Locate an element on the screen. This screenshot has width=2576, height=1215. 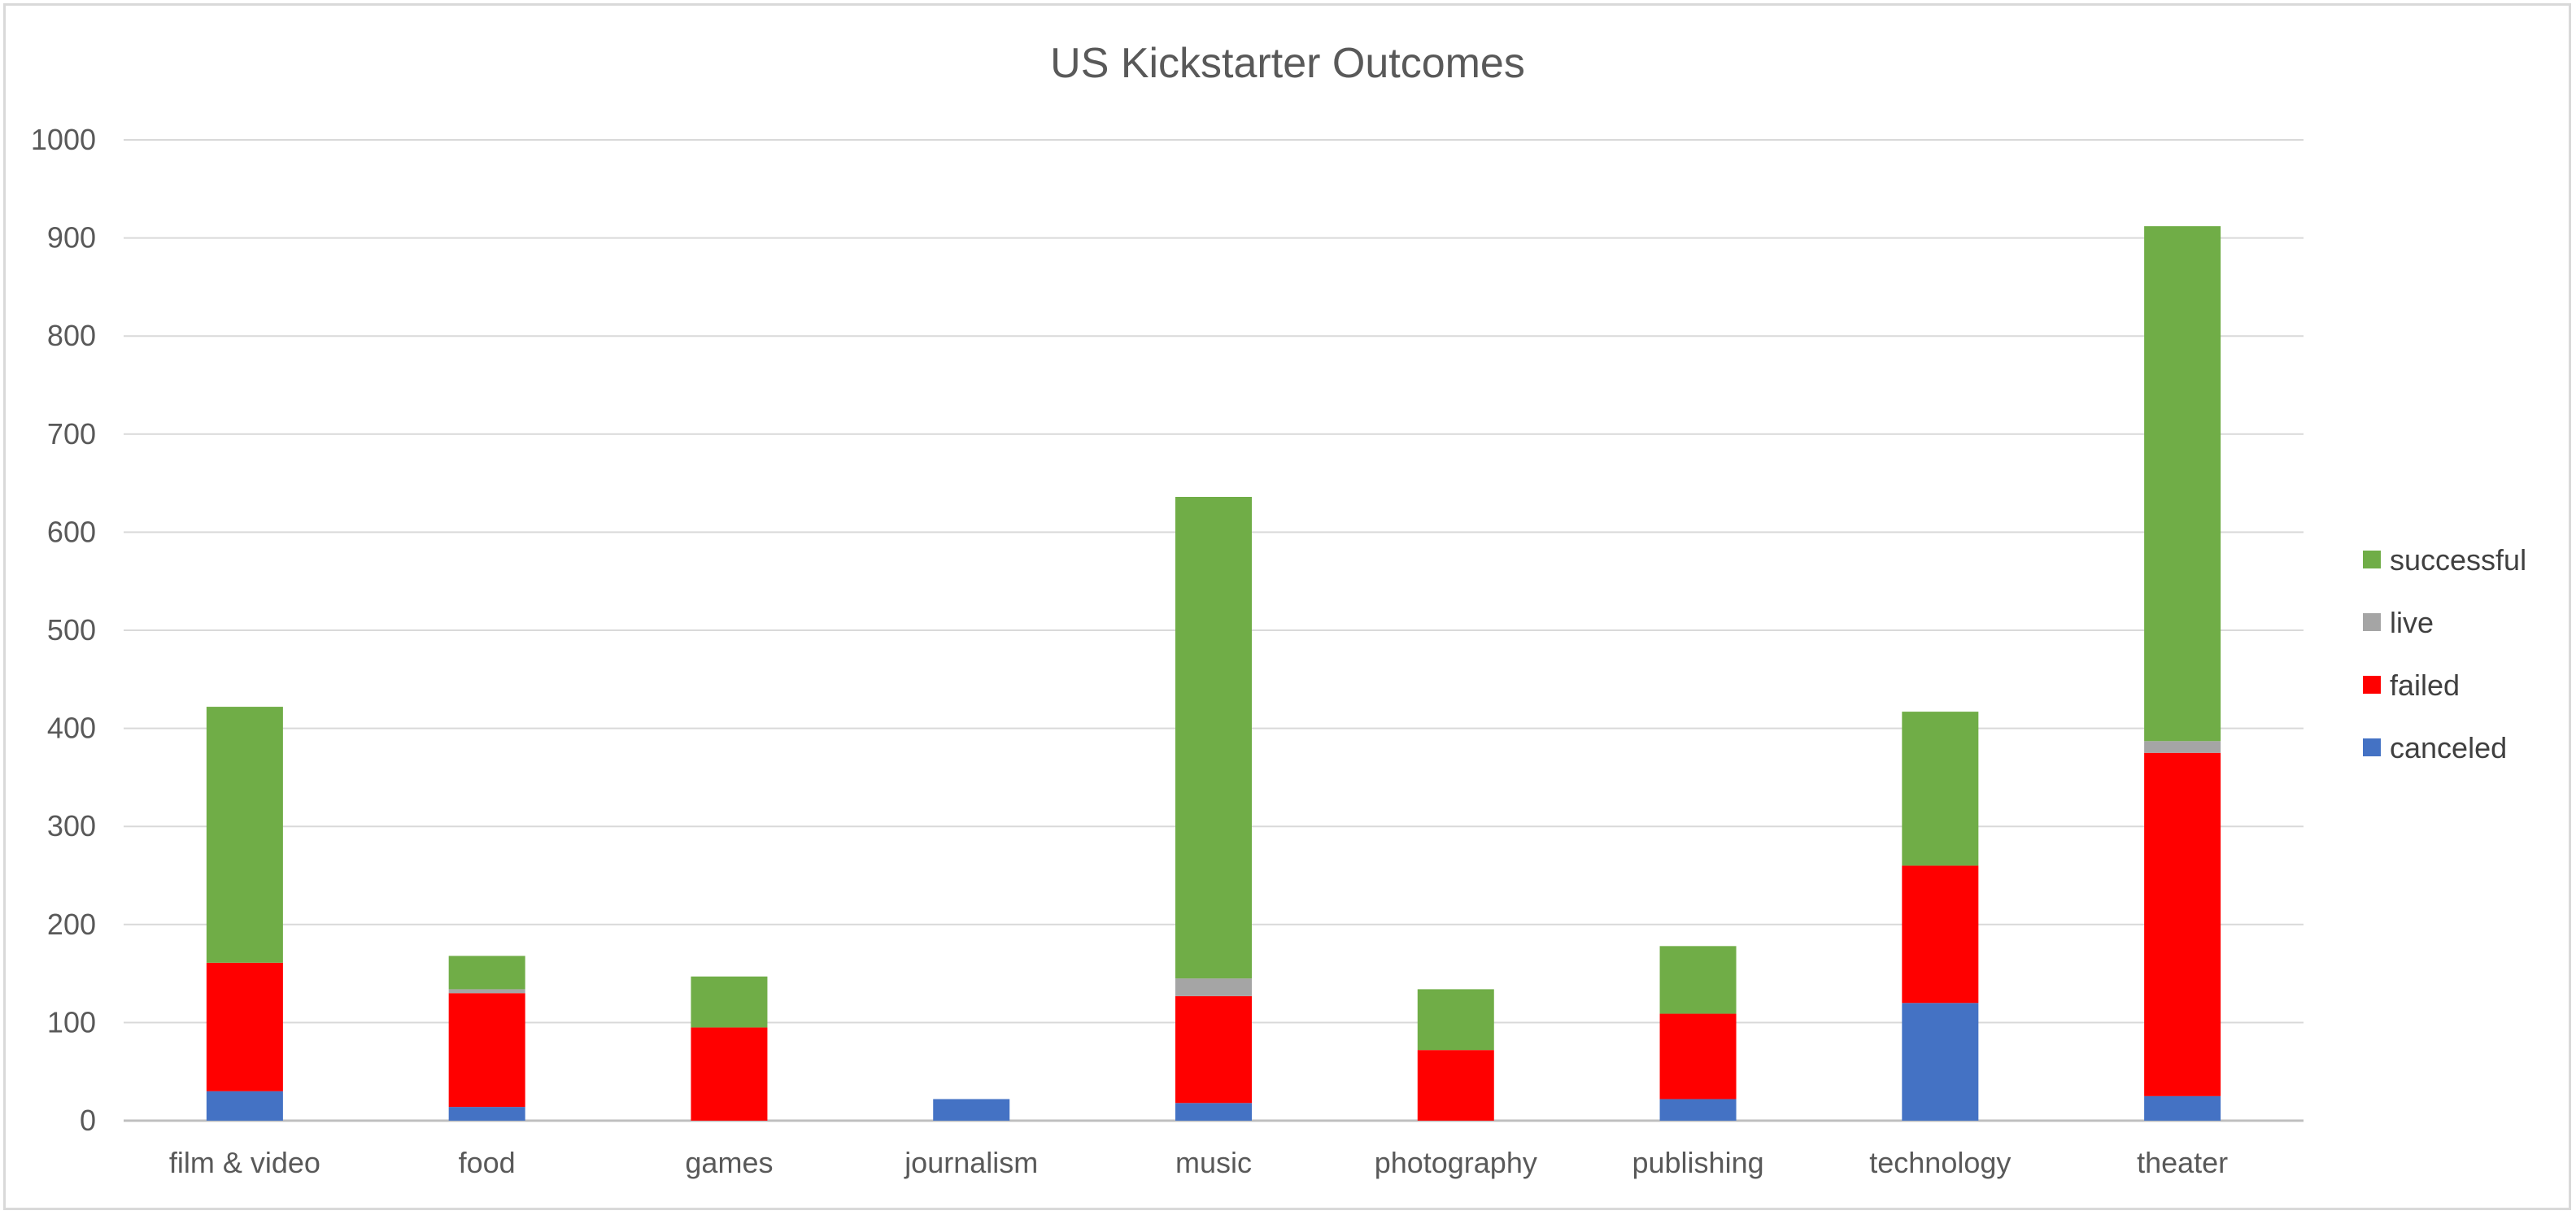
y-tick-label: 300 is located at coordinates (71, 826).